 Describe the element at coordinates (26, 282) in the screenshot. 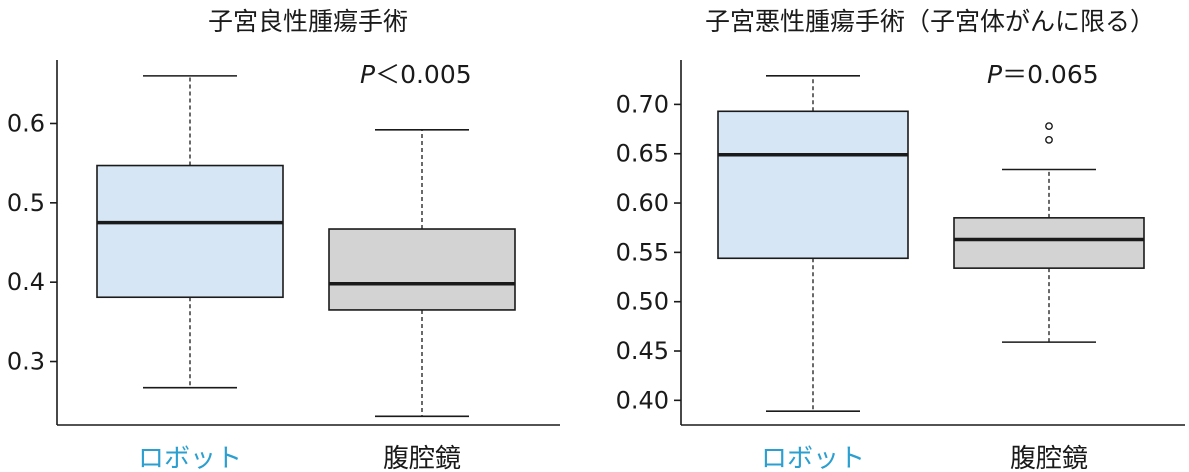

I see `y-tick-label: 0.4` at that location.